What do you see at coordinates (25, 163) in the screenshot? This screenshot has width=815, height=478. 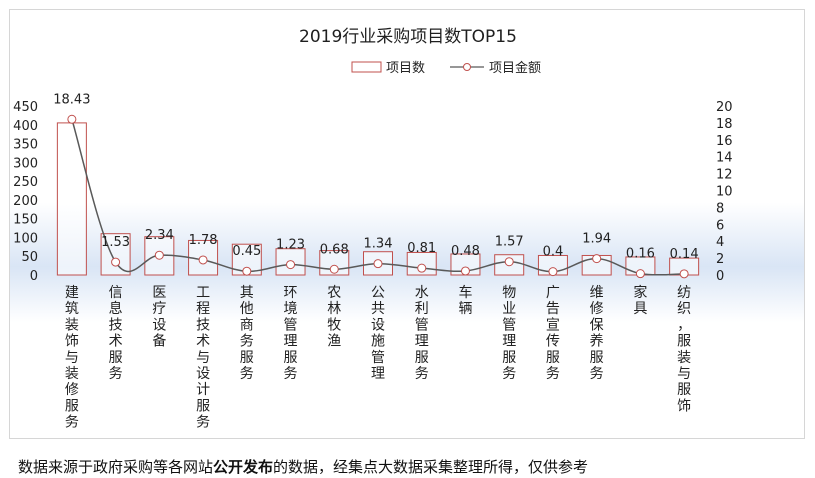 I see `y-left-tick-label: 300` at bounding box center [25, 163].